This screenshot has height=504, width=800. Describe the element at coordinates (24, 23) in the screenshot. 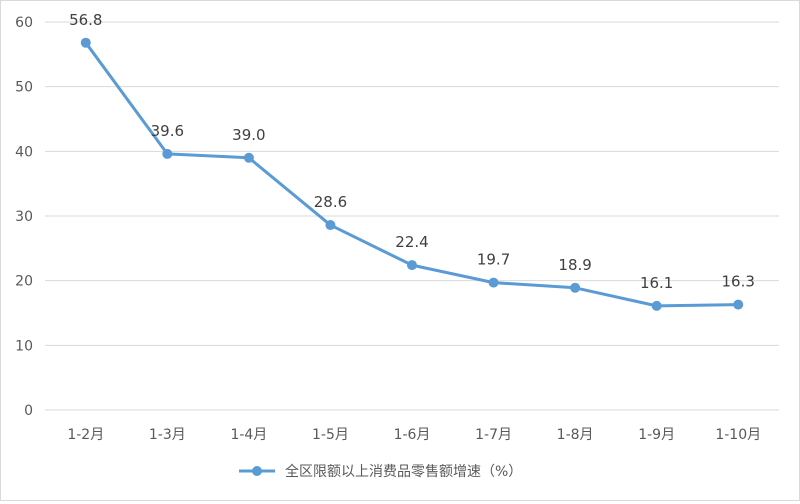

I see `y-tick-label: 60` at that location.